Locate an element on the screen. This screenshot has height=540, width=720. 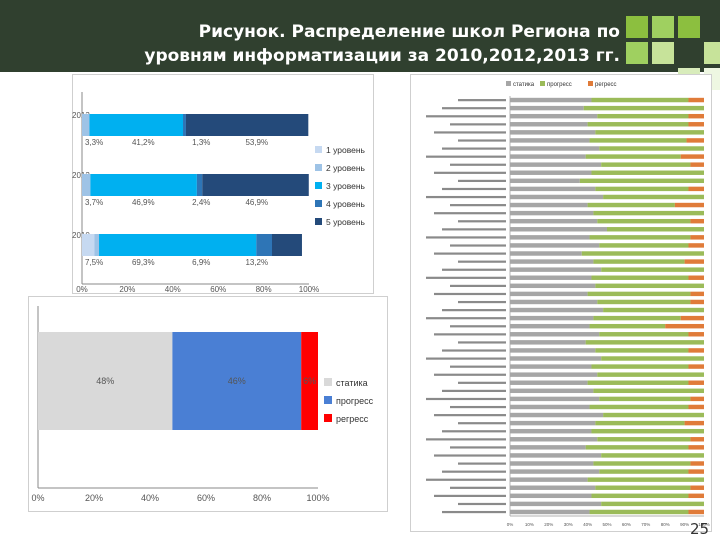
x-tick-label: 50% is located at coordinates (606, 524).